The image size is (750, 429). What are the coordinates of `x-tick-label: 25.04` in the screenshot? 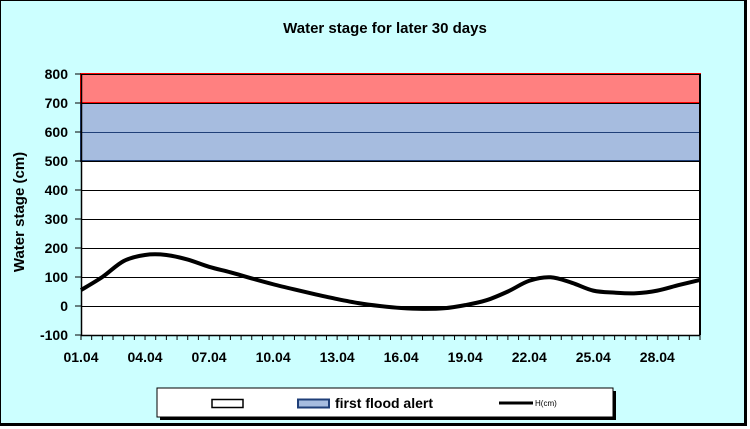 It's located at (593, 357).